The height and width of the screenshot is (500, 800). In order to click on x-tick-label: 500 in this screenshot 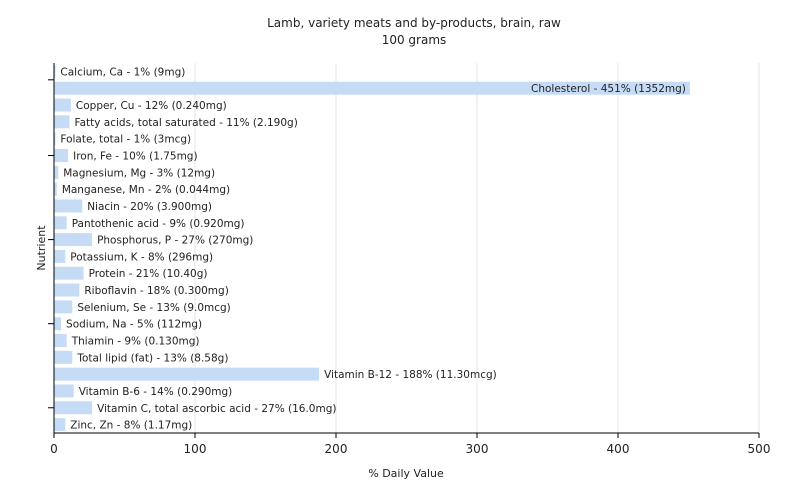, I will do `click(759, 449)`.